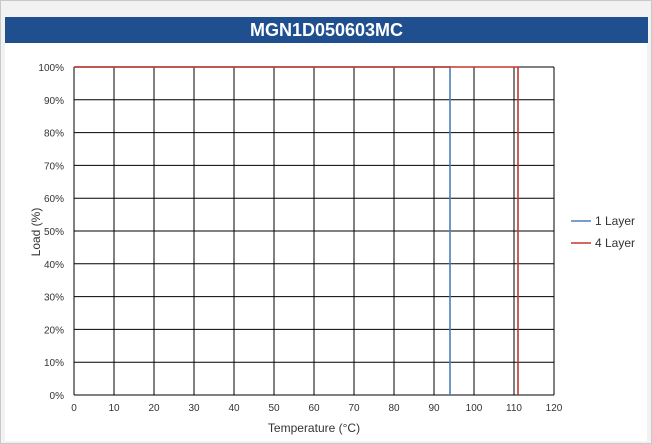 This screenshot has height=444, width=652. Describe the element at coordinates (51, 68) in the screenshot. I see `y-tick-label: 100%` at that location.